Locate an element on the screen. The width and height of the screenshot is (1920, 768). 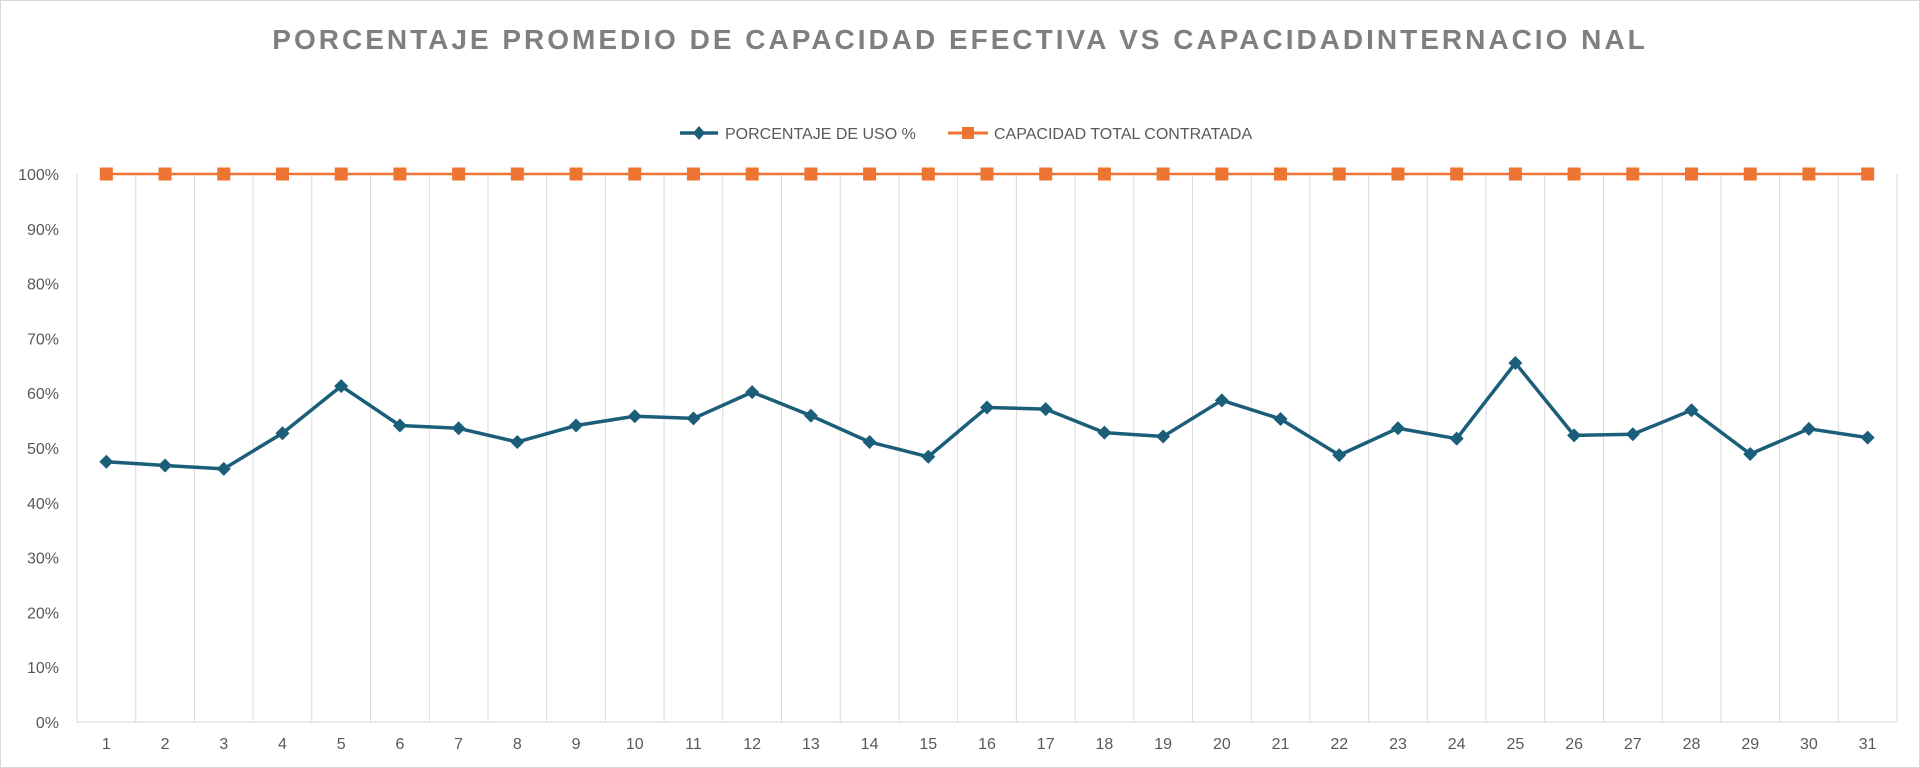
x-tick-label: 19 is located at coordinates (1163, 744).